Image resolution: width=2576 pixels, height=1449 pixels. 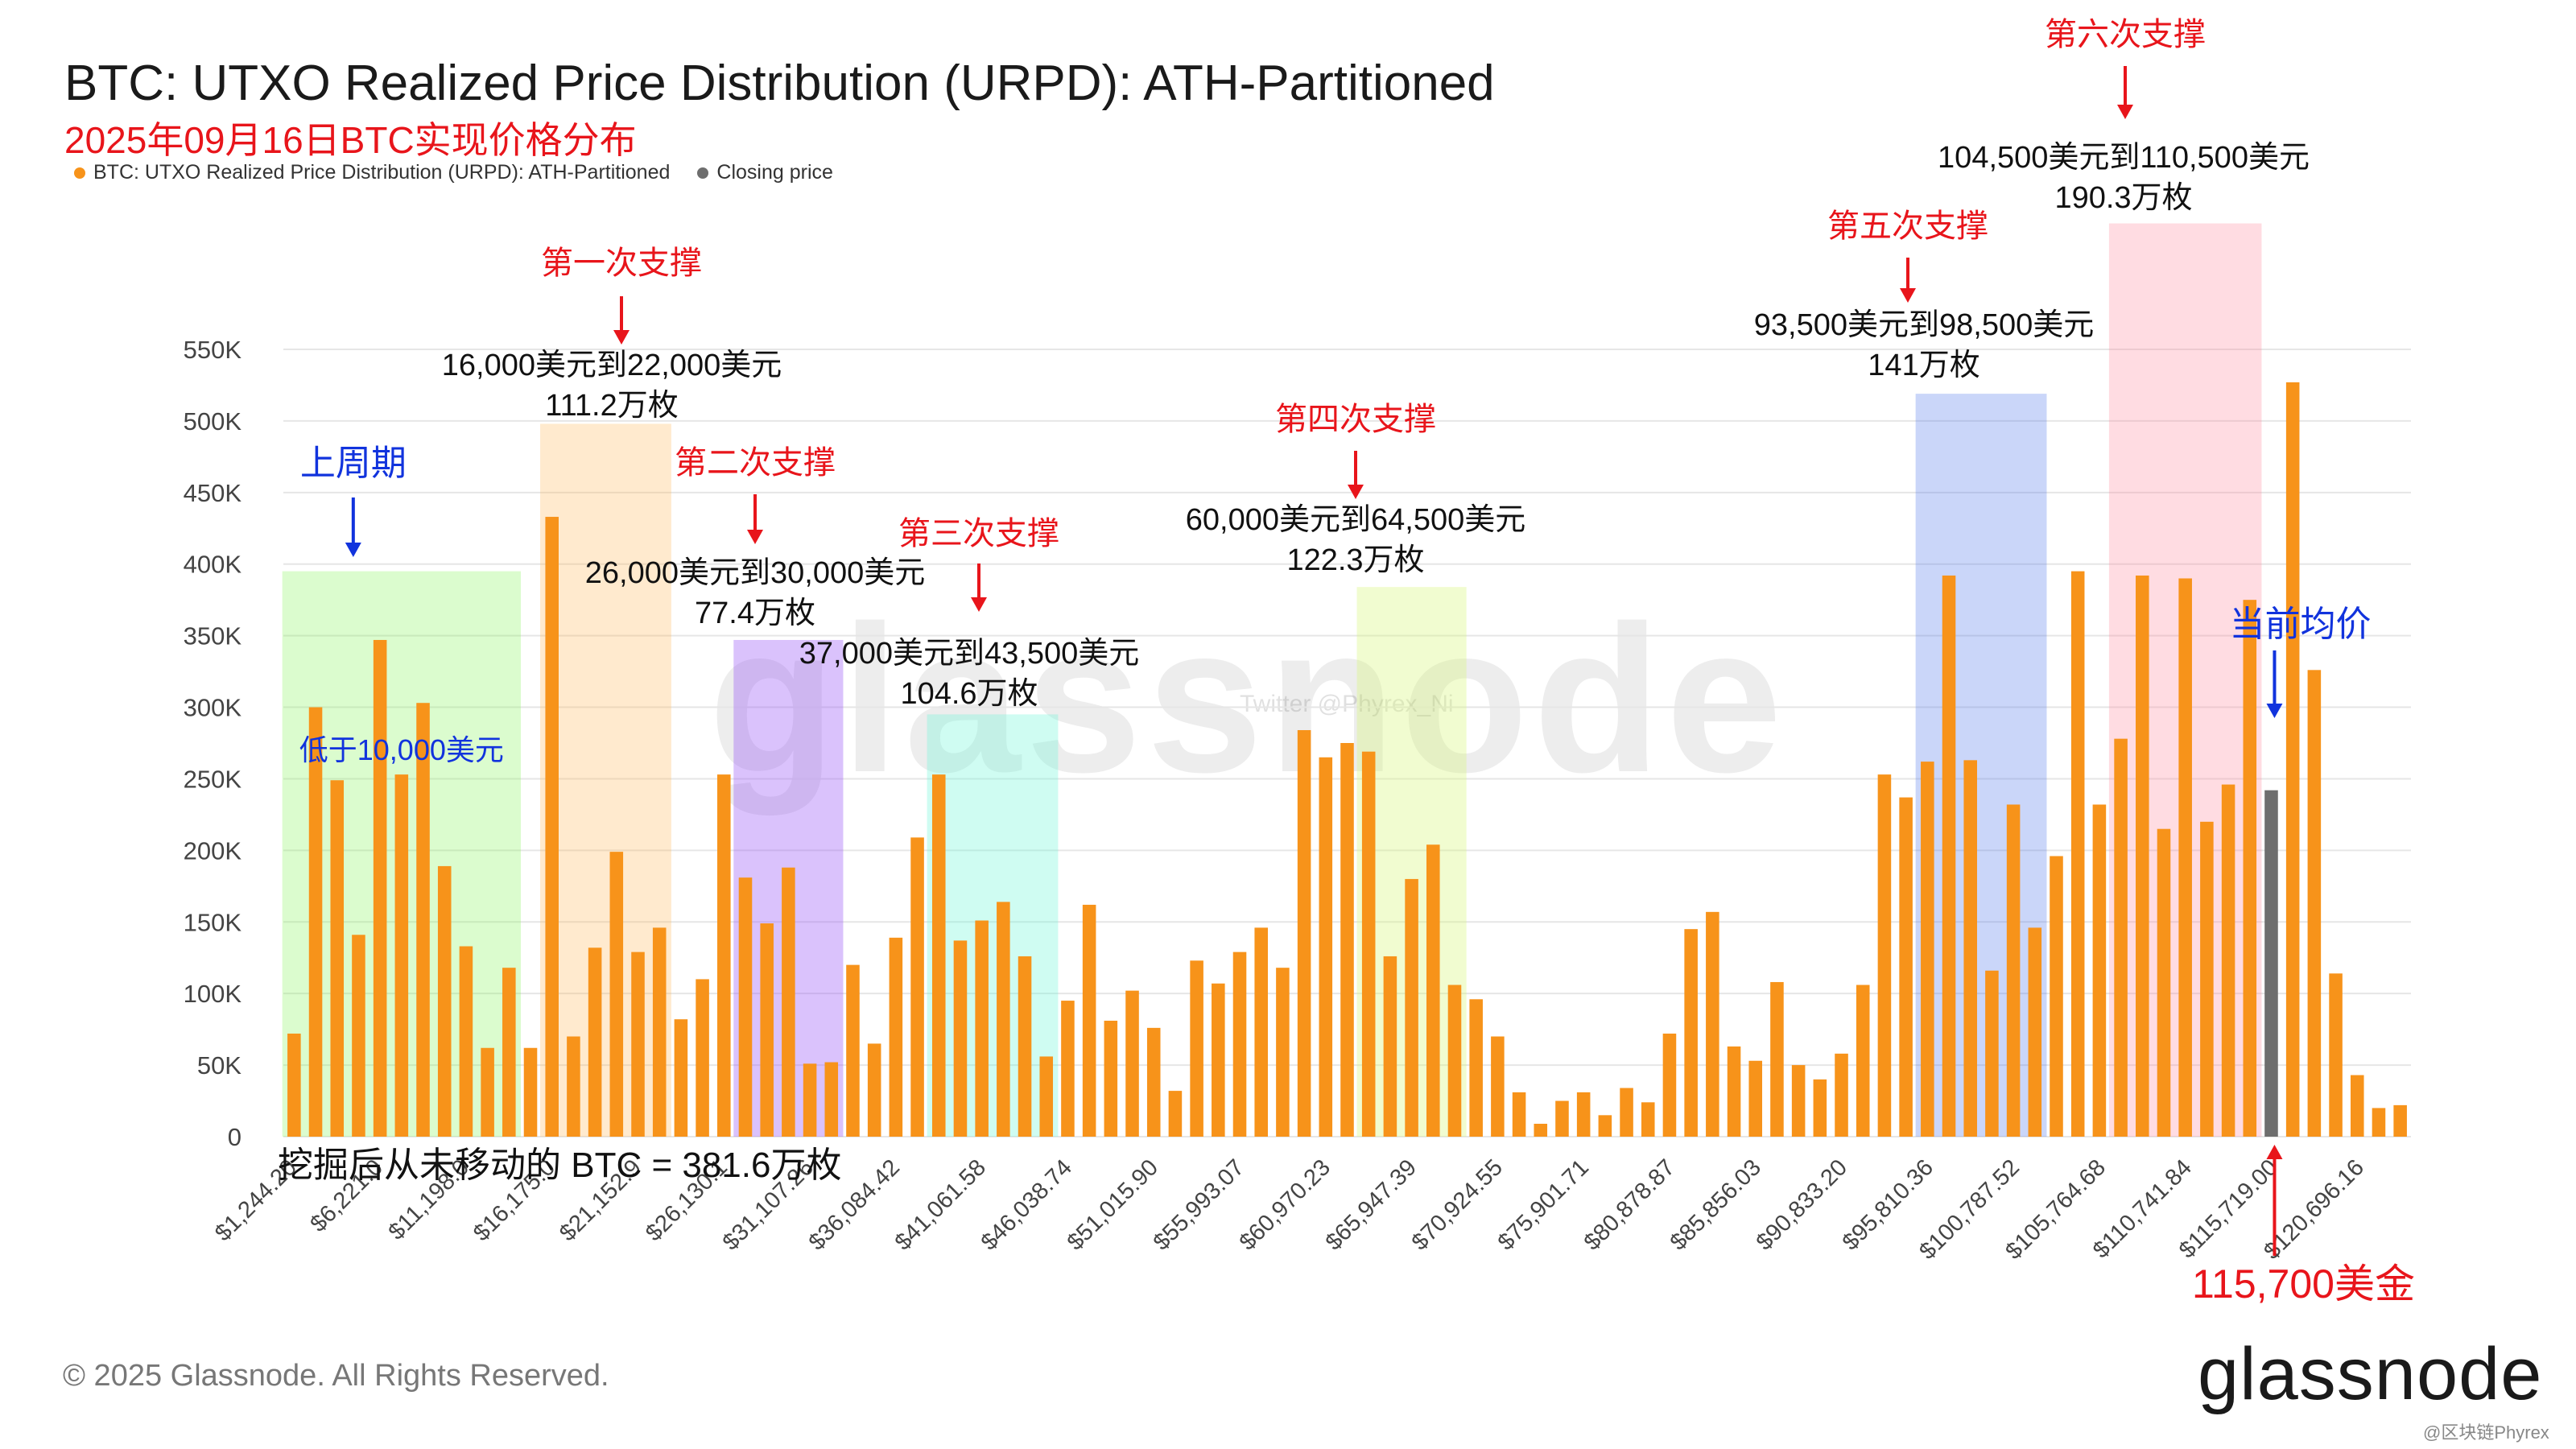 I want to click on support-label: 第五次支撑, so click(x=1907, y=226).